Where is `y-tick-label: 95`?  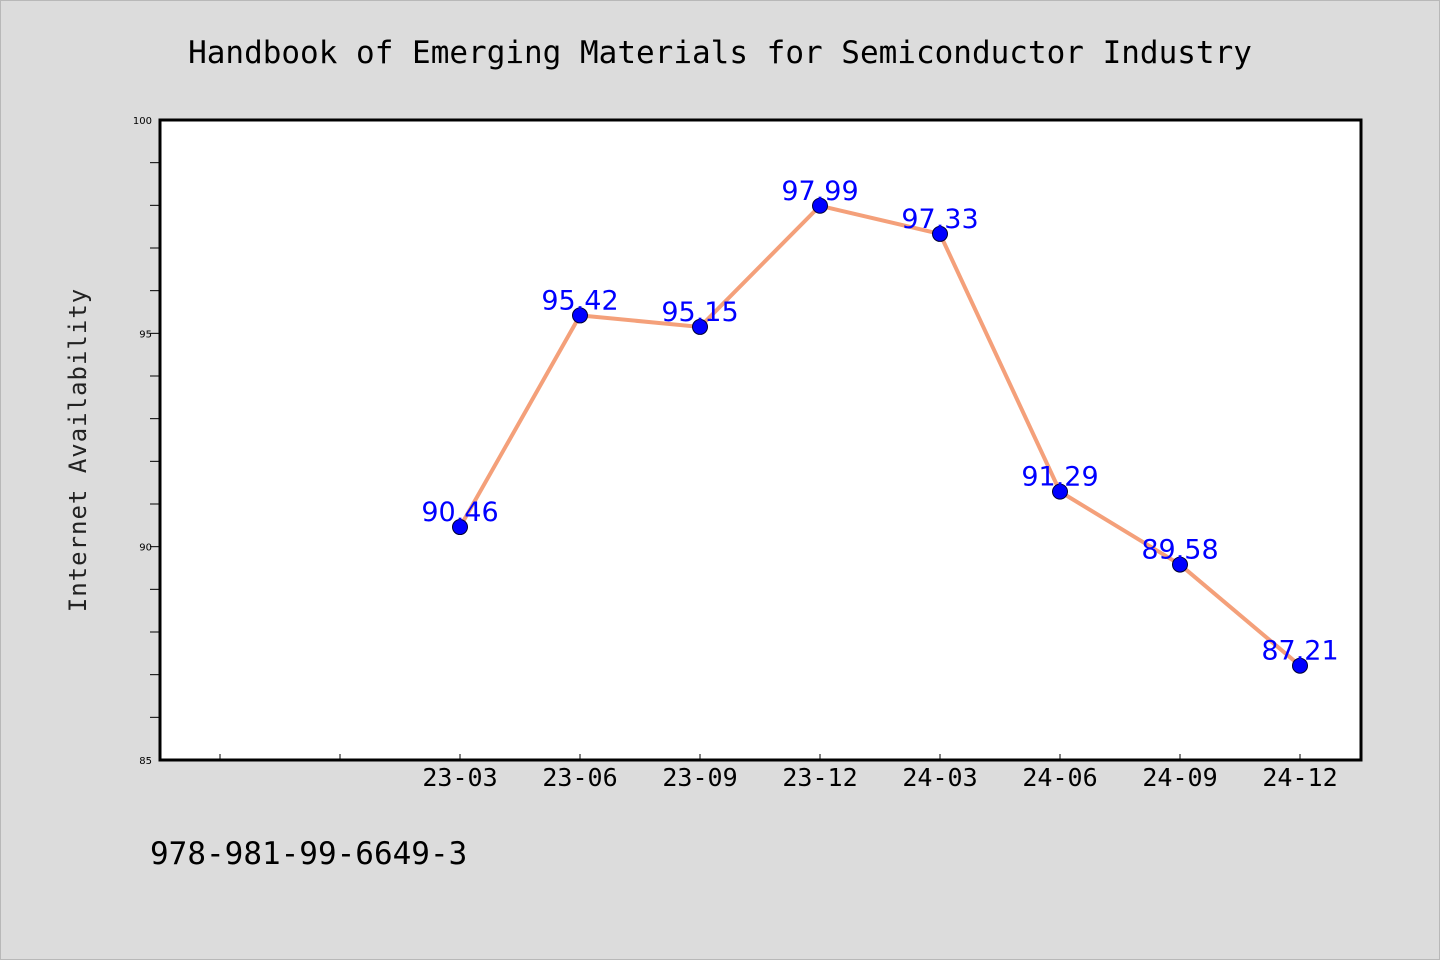 y-tick-label: 95 is located at coordinates (145, 334).